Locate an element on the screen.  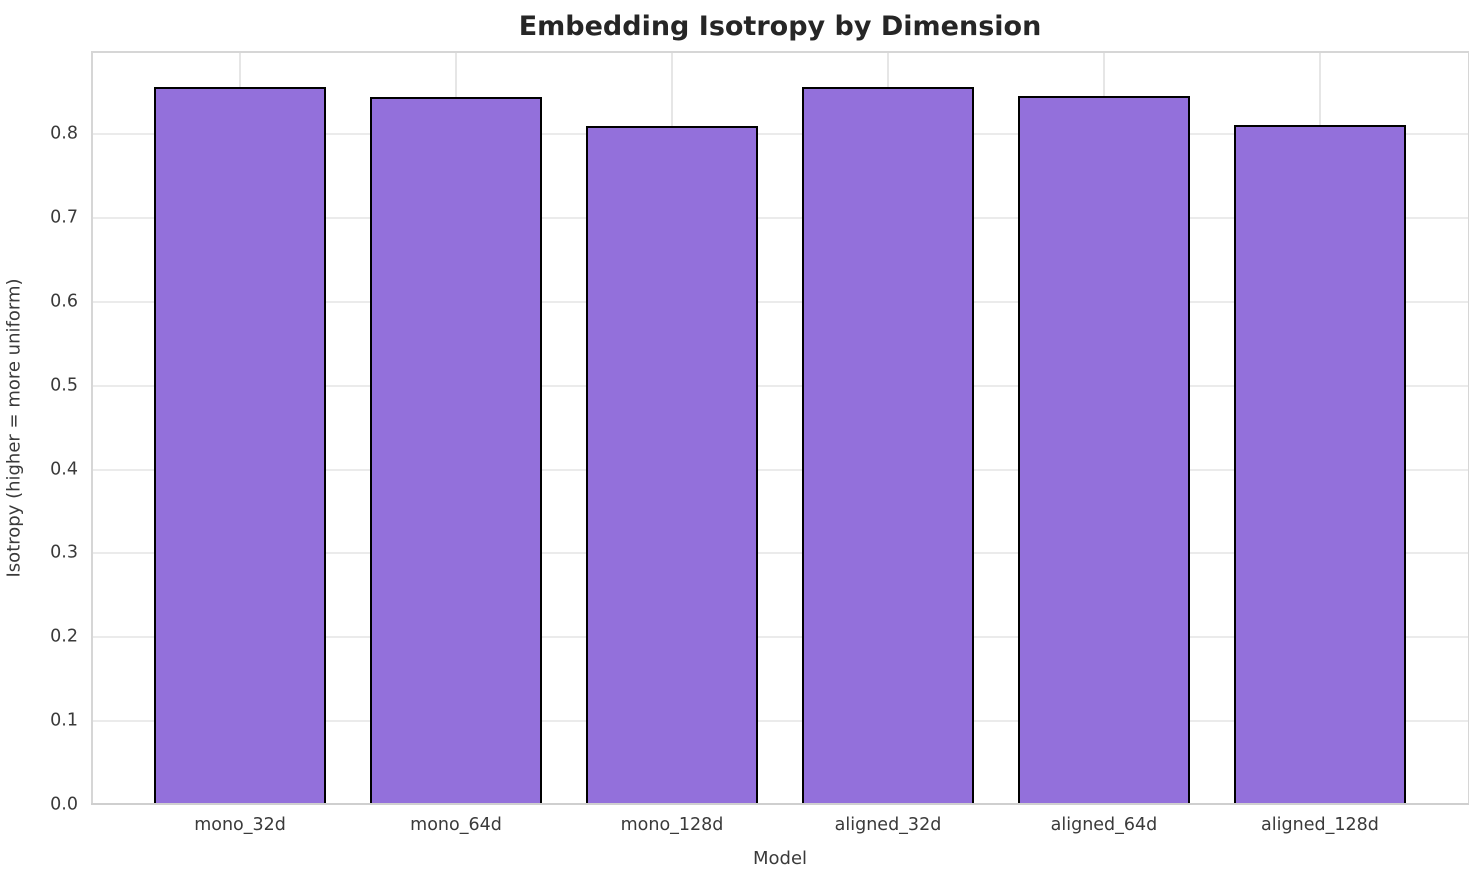
y-tick-label: 0.7 is located at coordinates (64, 217).